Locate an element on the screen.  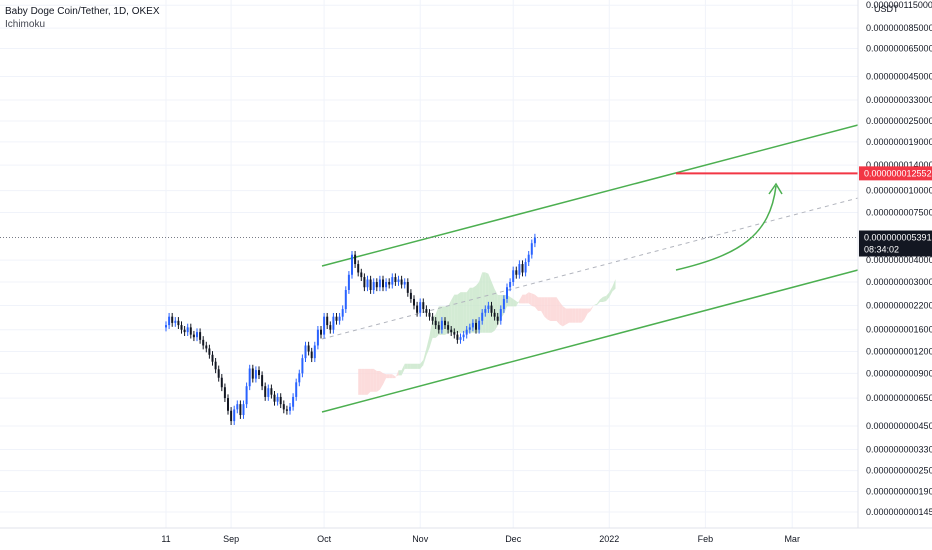
price-tick-label: 0.000000004000 is located at coordinates (899, 260).